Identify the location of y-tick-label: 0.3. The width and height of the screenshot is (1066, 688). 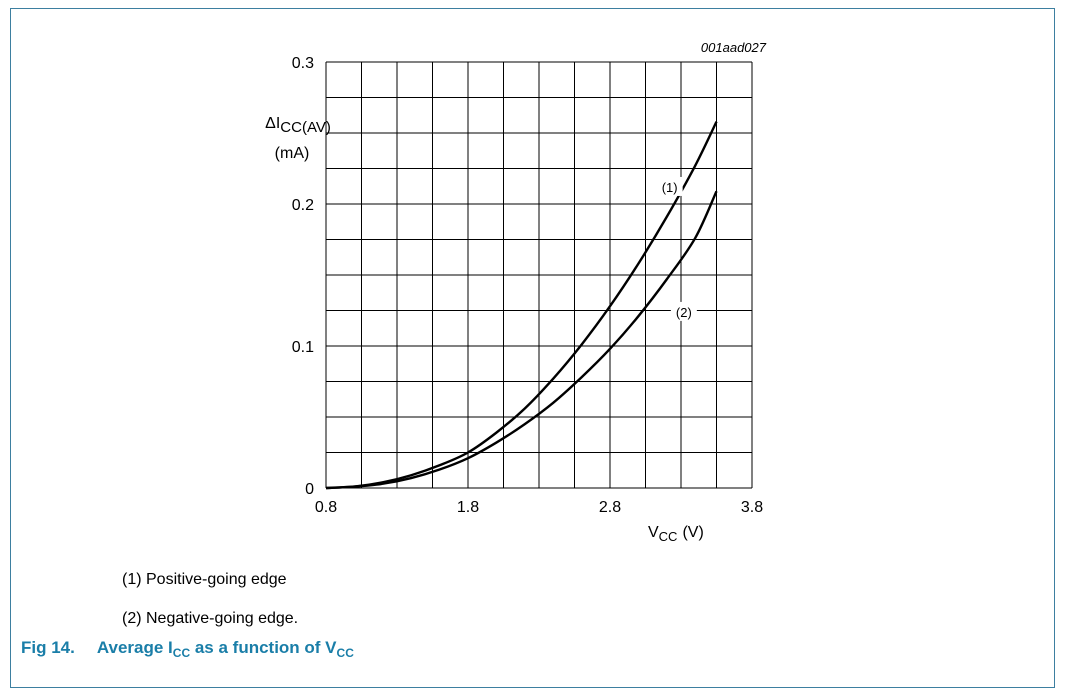
(303, 63).